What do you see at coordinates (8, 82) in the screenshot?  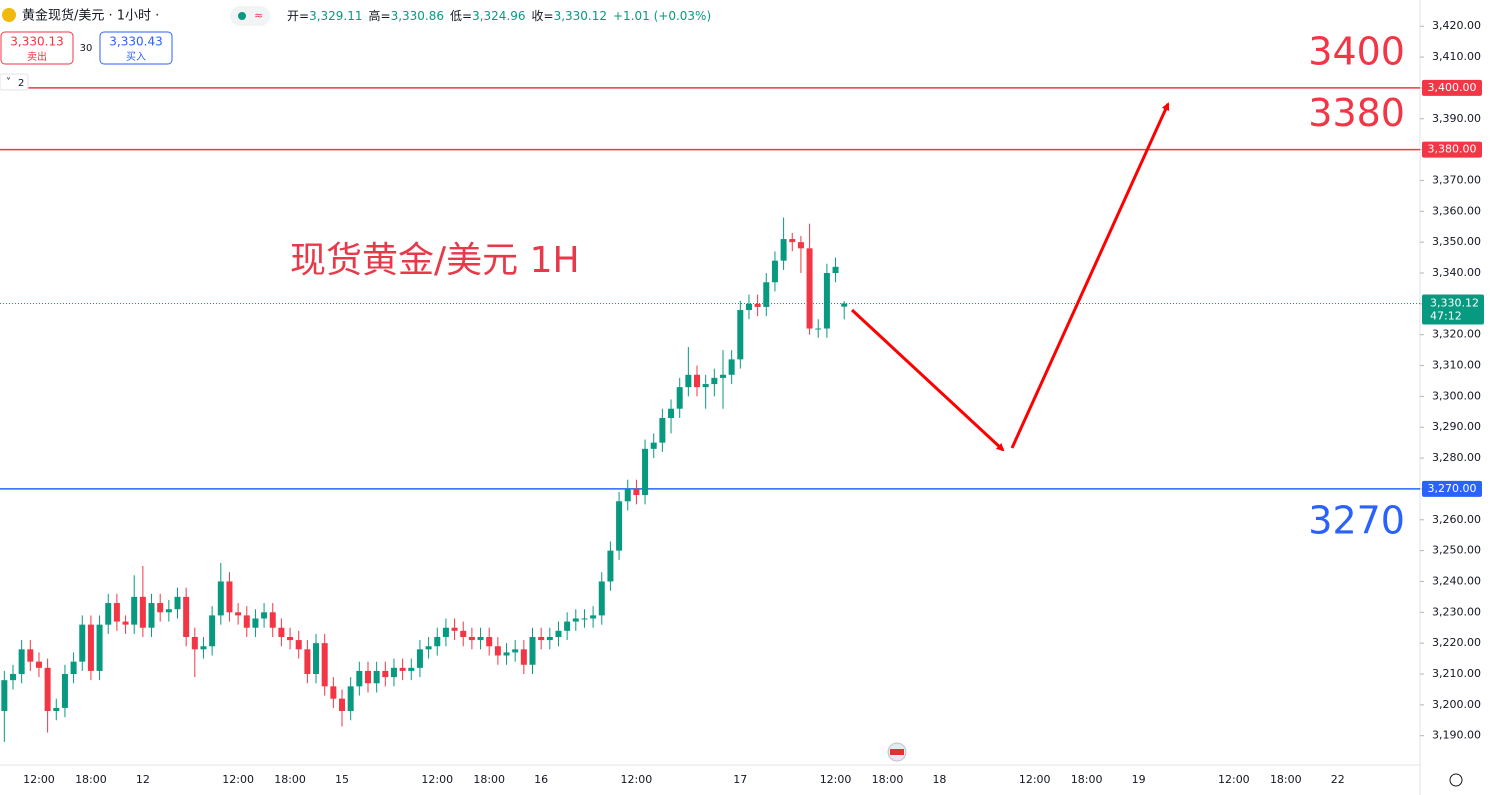 I see `chevron: ˅` at bounding box center [8, 82].